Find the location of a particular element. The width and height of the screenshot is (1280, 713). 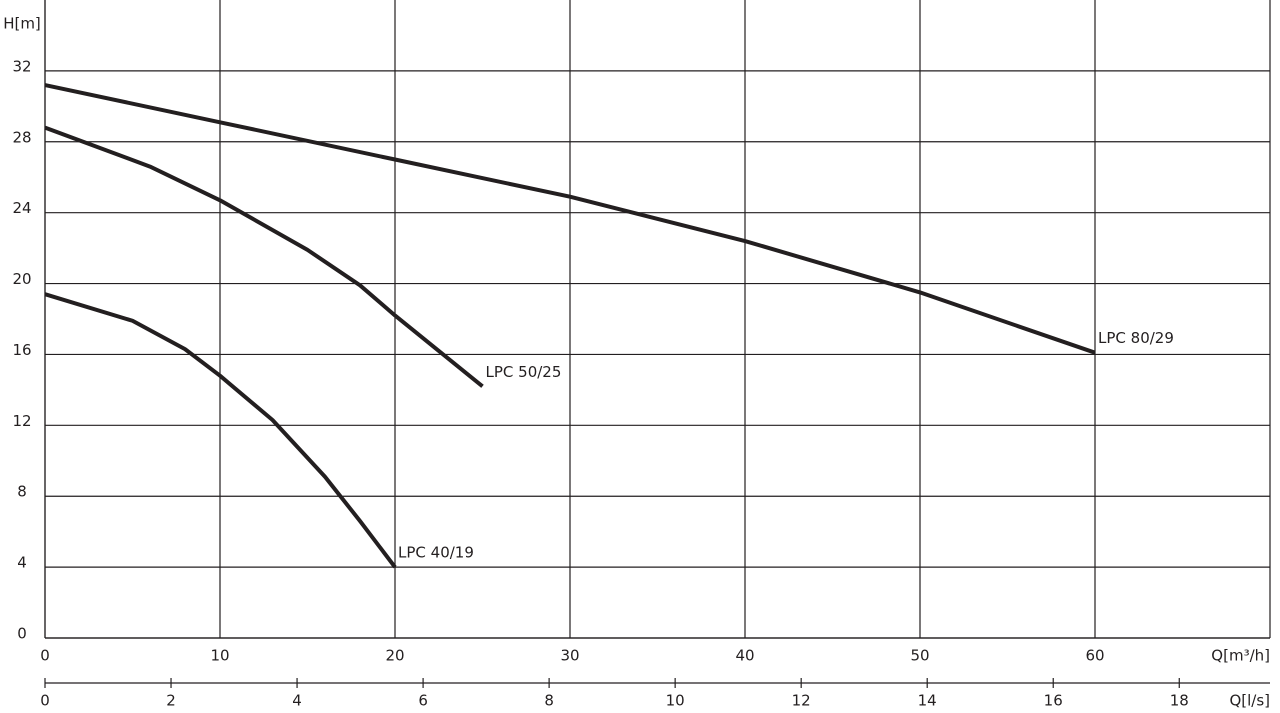

x-tick-label: 20 is located at coordinates (394, 656).